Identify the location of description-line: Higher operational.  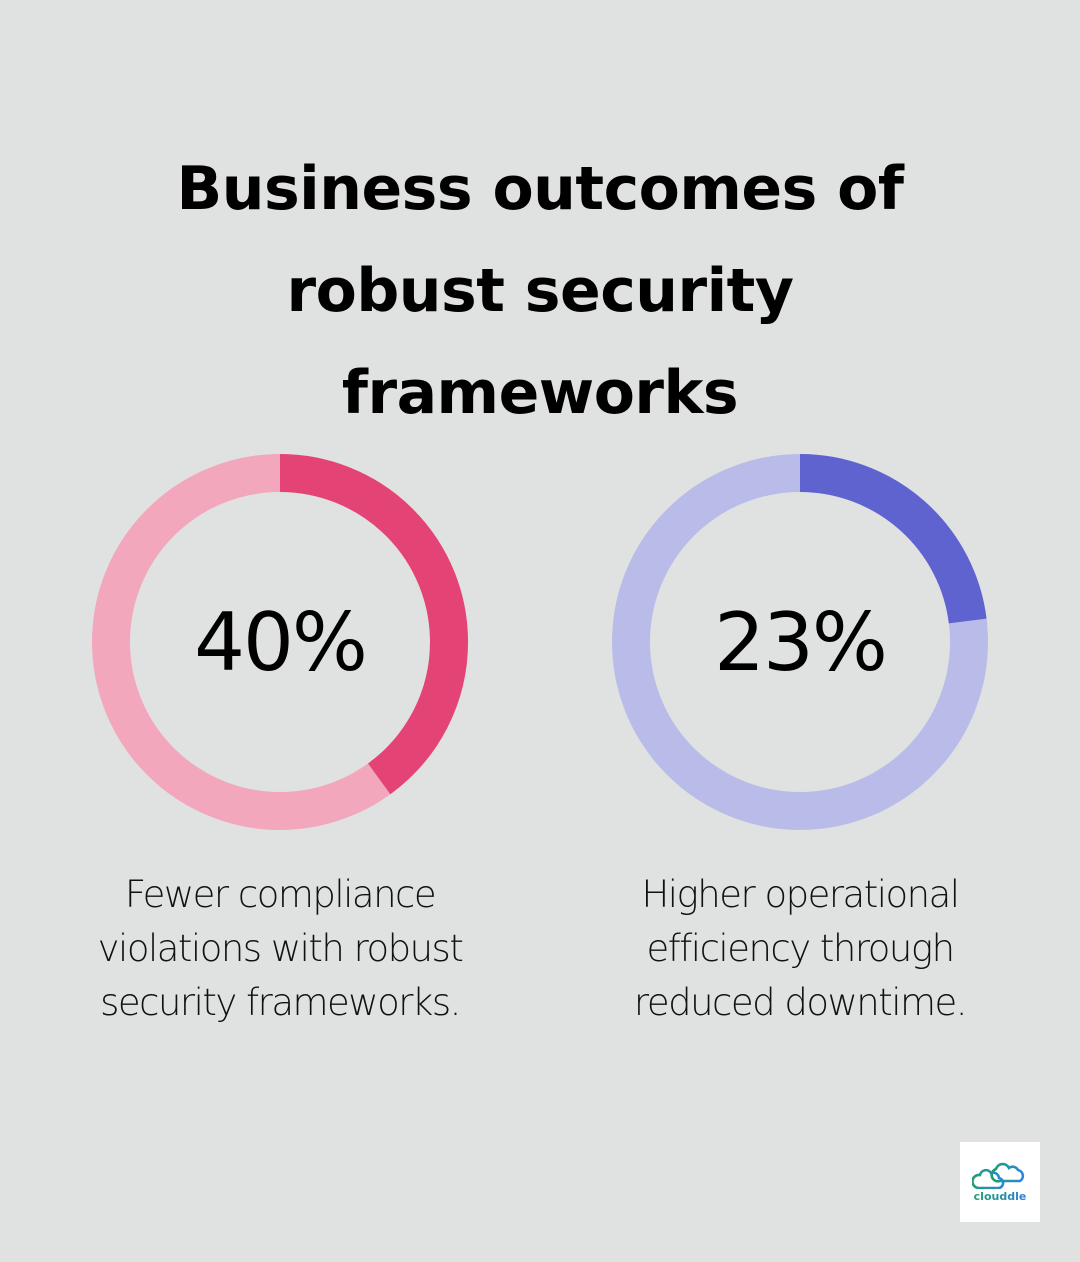
(800, 894).